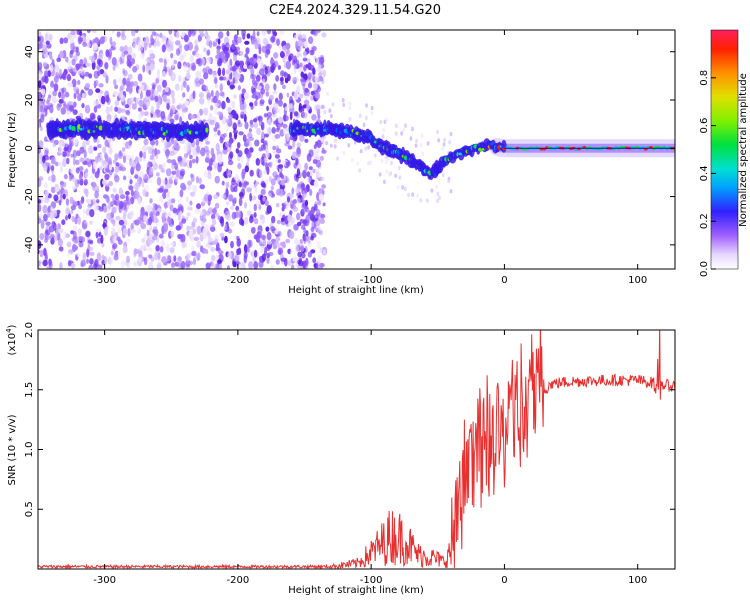  What do you see at coordinates (29, 450) in the screenshot?
I see `snr-y-tick-label: 1.0` at bounding box center [29, 450].